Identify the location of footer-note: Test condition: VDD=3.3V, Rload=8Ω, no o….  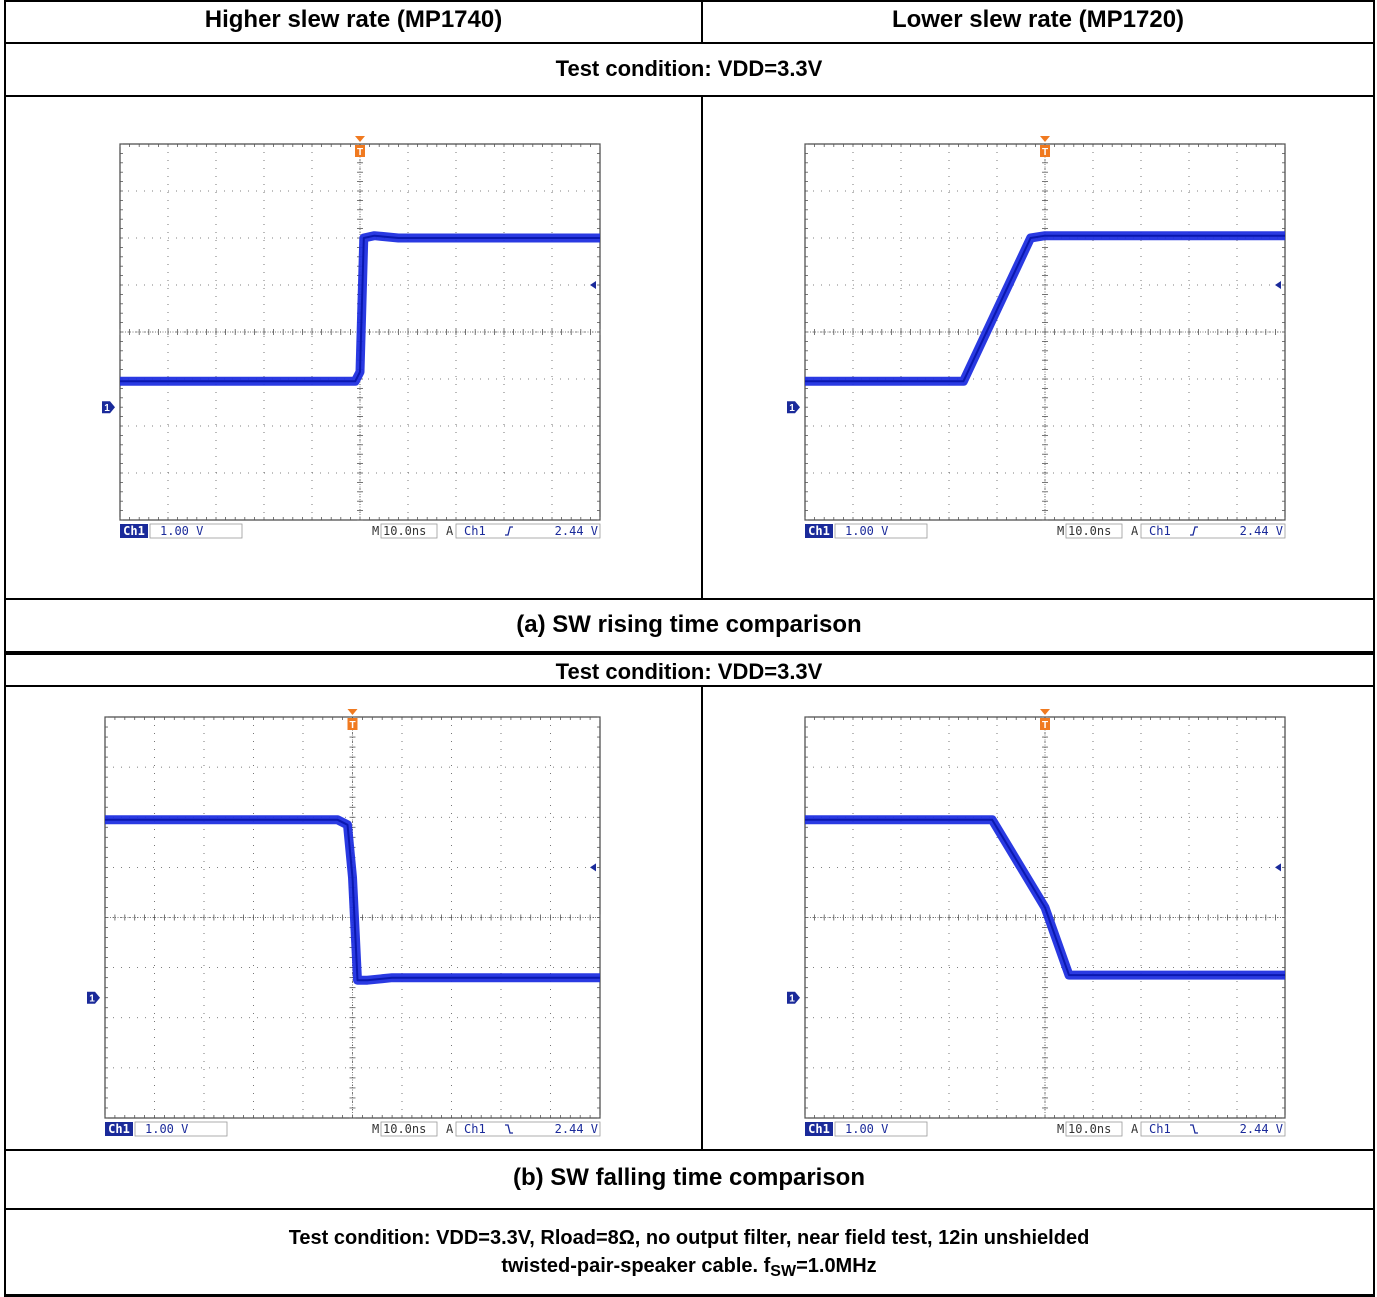
(689, 1255).